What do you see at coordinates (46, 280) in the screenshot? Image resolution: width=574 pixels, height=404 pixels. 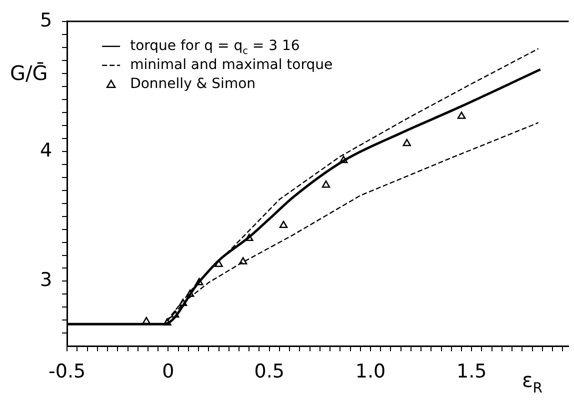 I see `y-tick-label: 3` at bounding box center [46, 280].